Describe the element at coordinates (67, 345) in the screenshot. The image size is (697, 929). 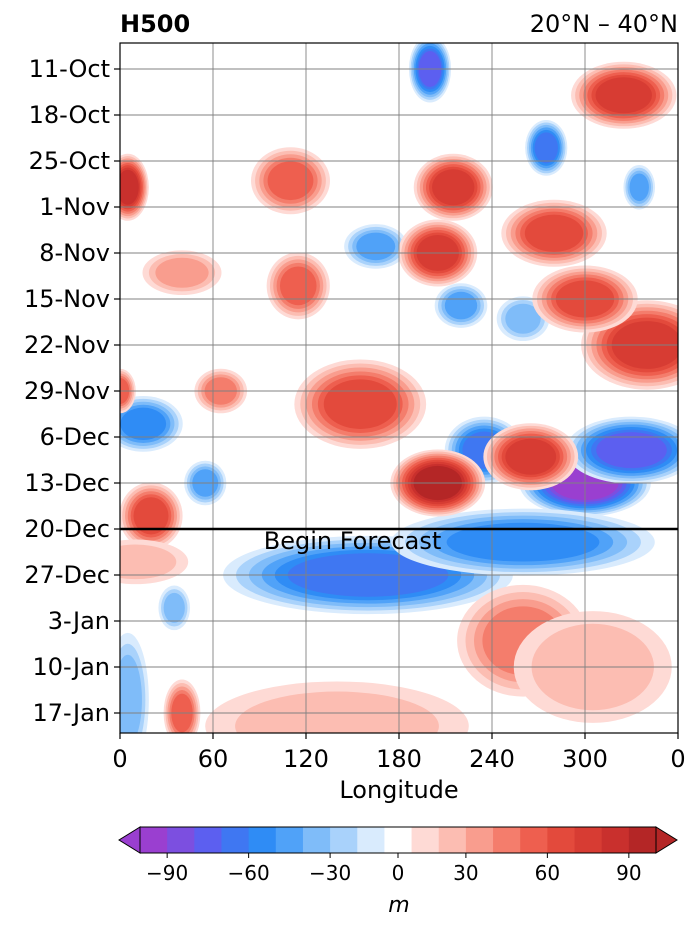
I see `y-tick-label: 22-Nov` at that location.